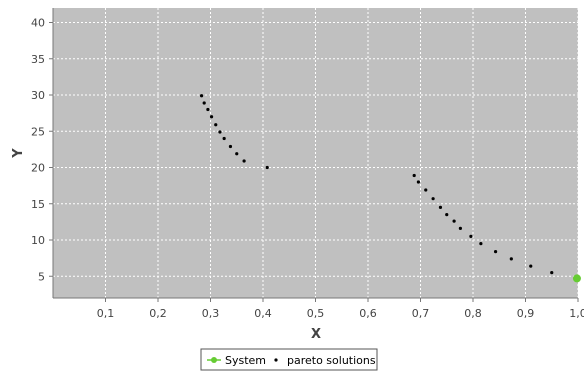  I want to click on x-tick-label: 0,9, so click(526, 313).